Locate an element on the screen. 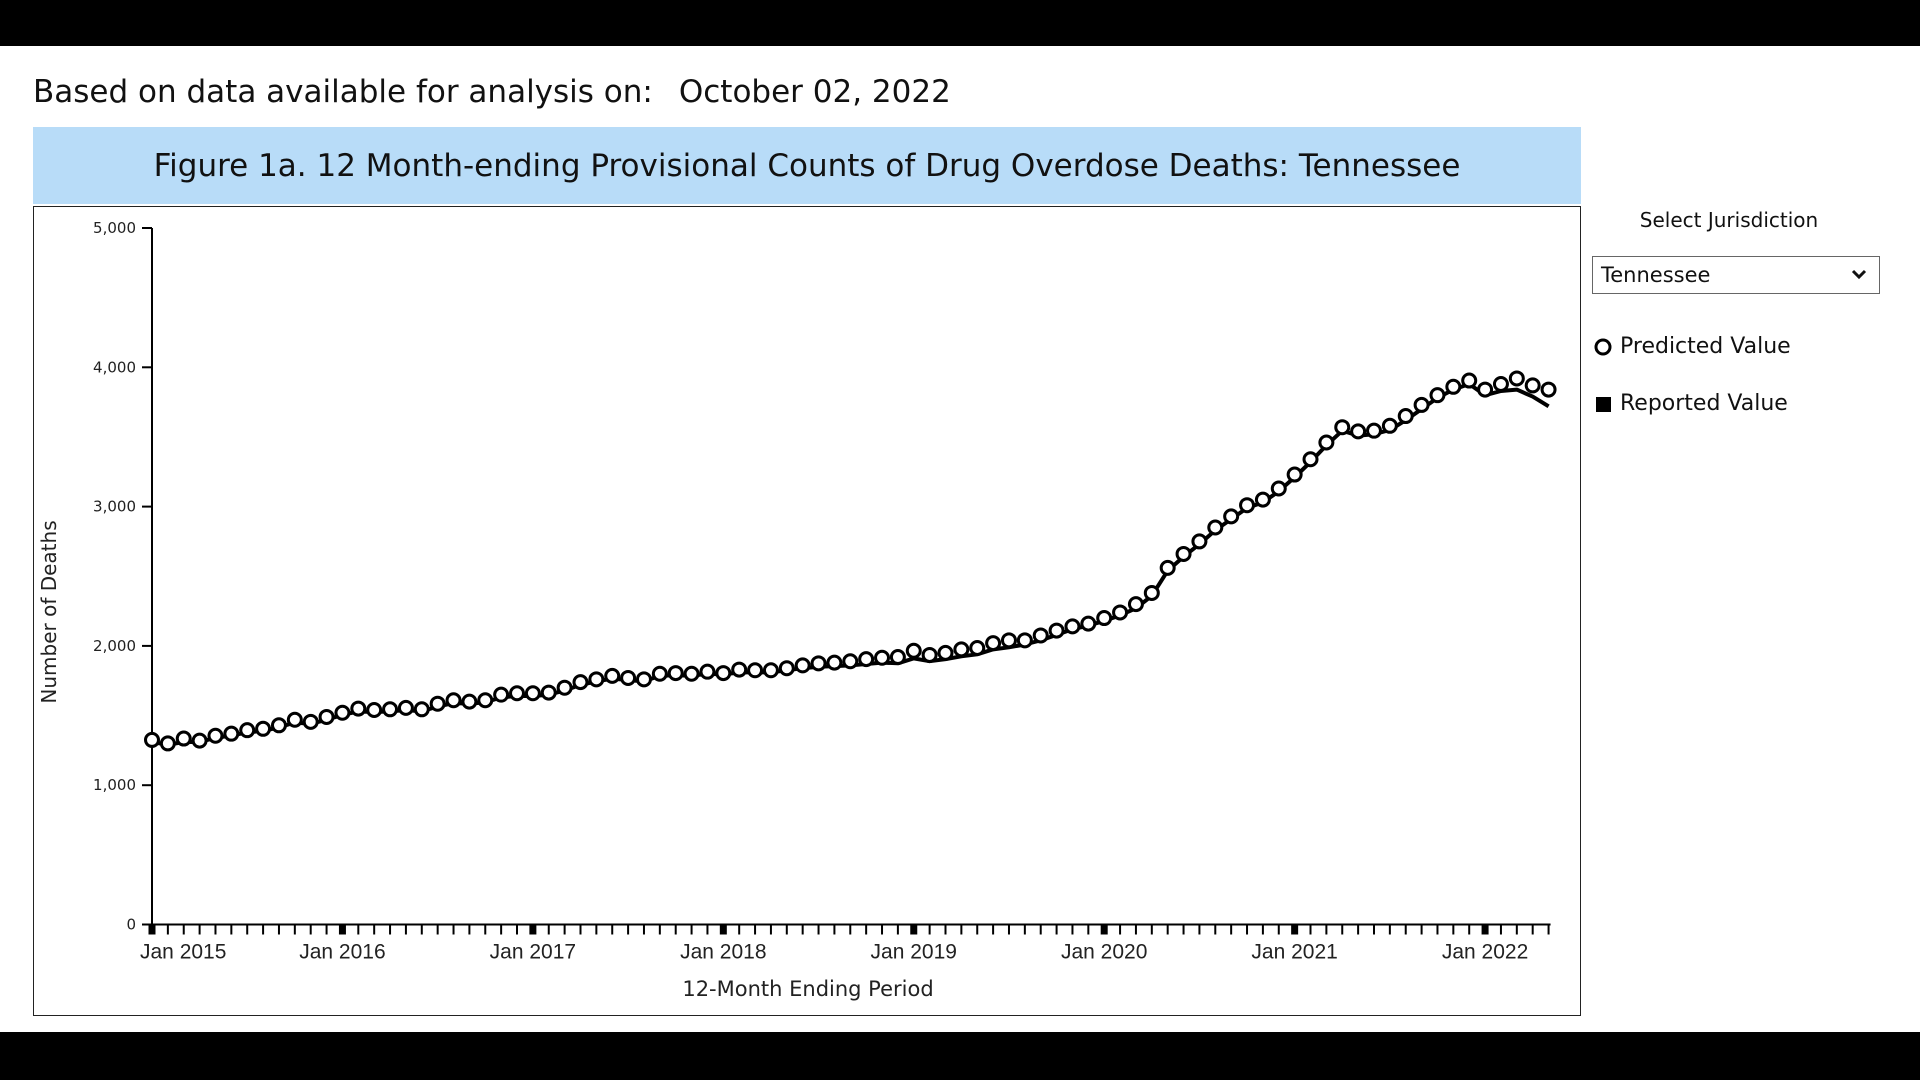 The height and width of the screenshot is (1080, 1920). as-of-label: Based on data available for analysis on: is located at coordinates (343, 92).